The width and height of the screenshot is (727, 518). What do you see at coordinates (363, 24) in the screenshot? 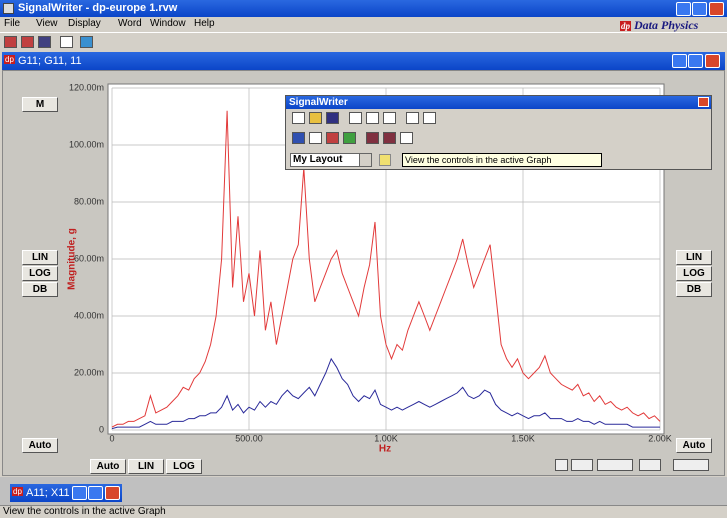
I see `menu-bar: File View Display Word Window Help` at bounding box center [363, 24].